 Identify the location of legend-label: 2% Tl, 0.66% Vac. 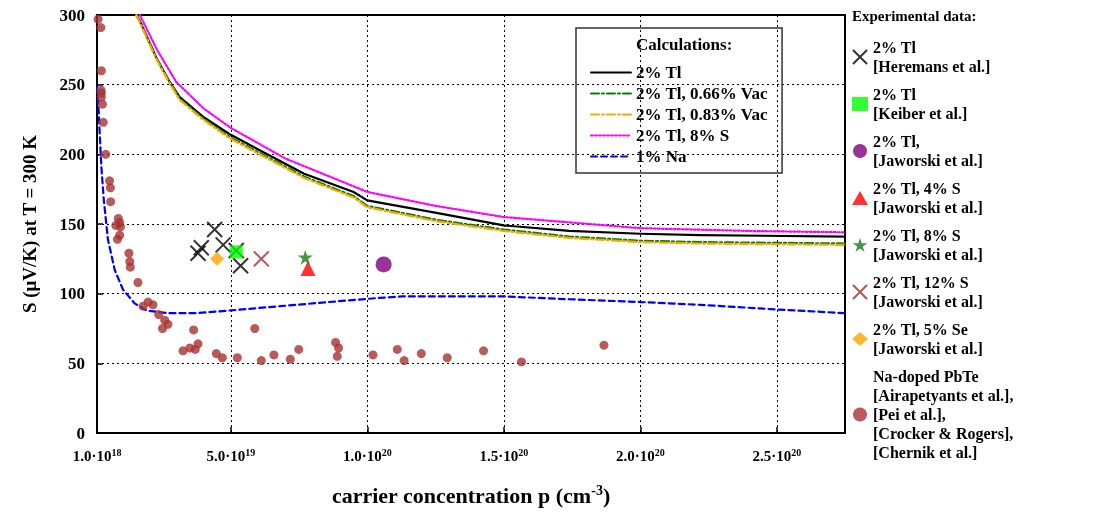
(702, 93).